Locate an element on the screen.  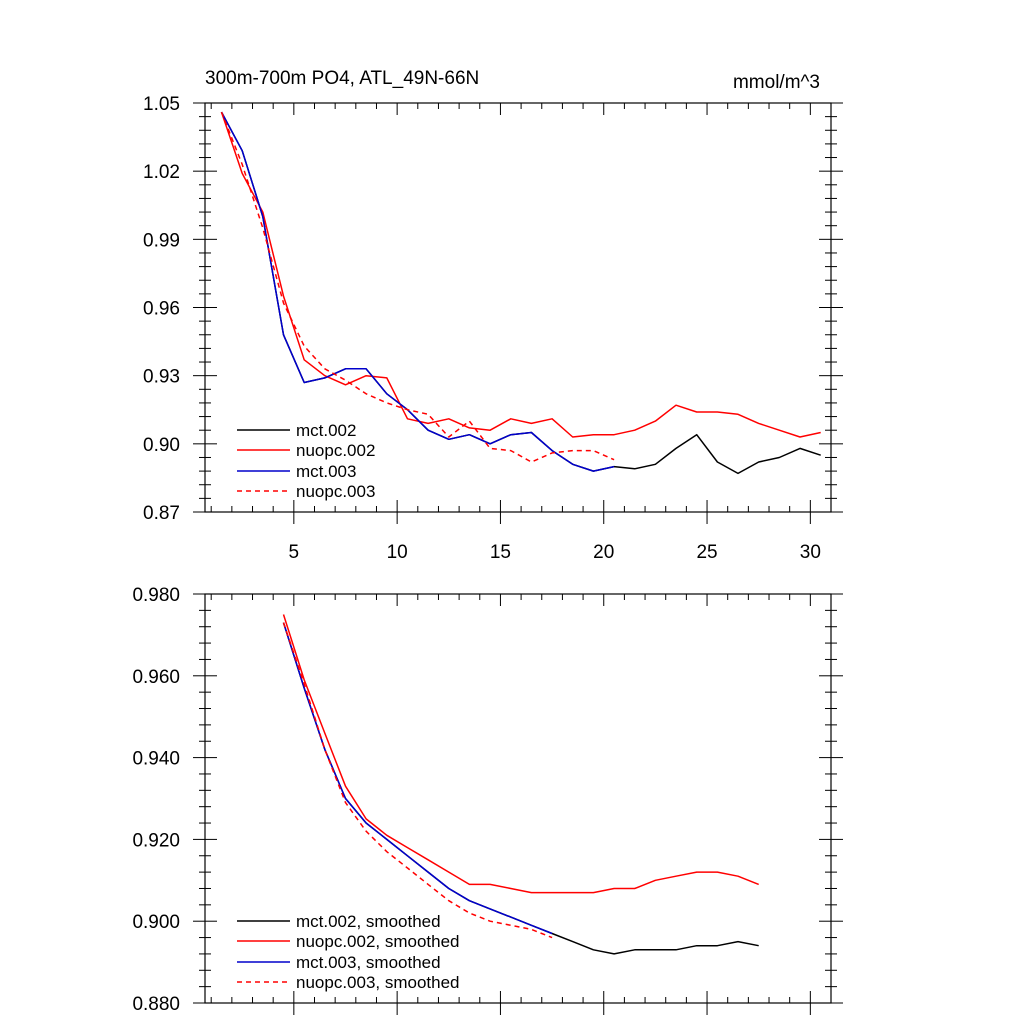
x-tick-label: 20 is located at coordinates (603, 552).